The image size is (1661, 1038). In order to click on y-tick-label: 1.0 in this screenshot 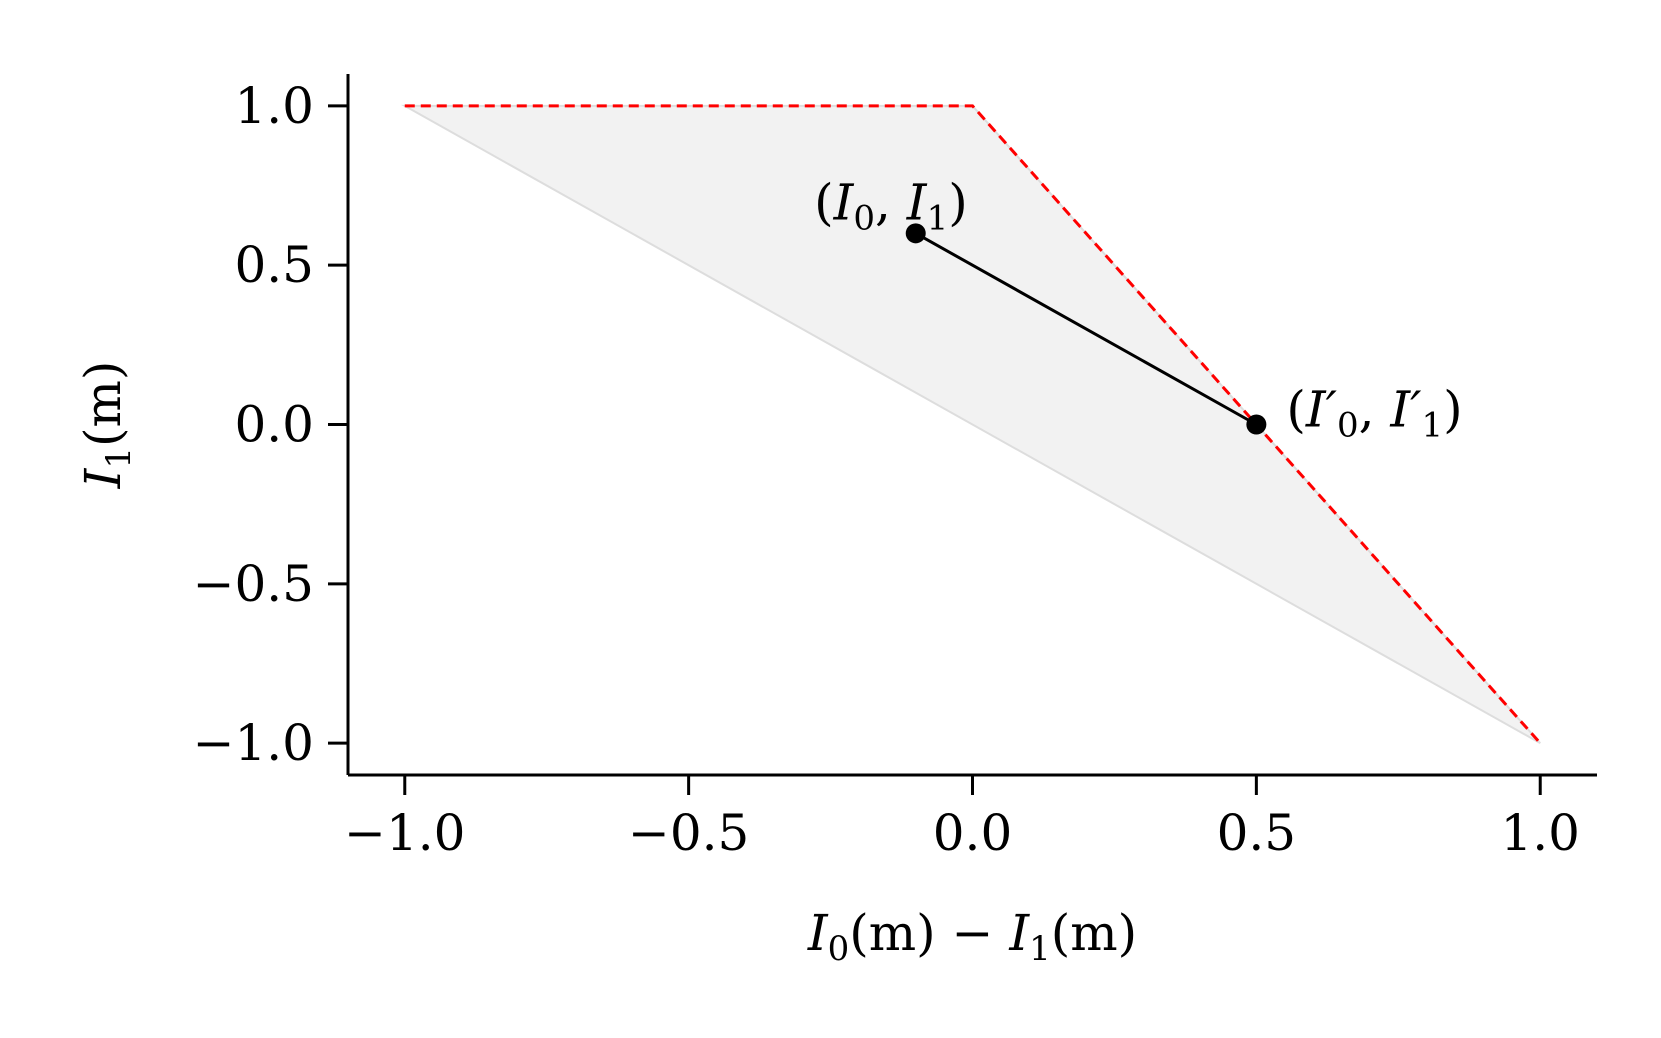, I will do `click(274, 106)`.